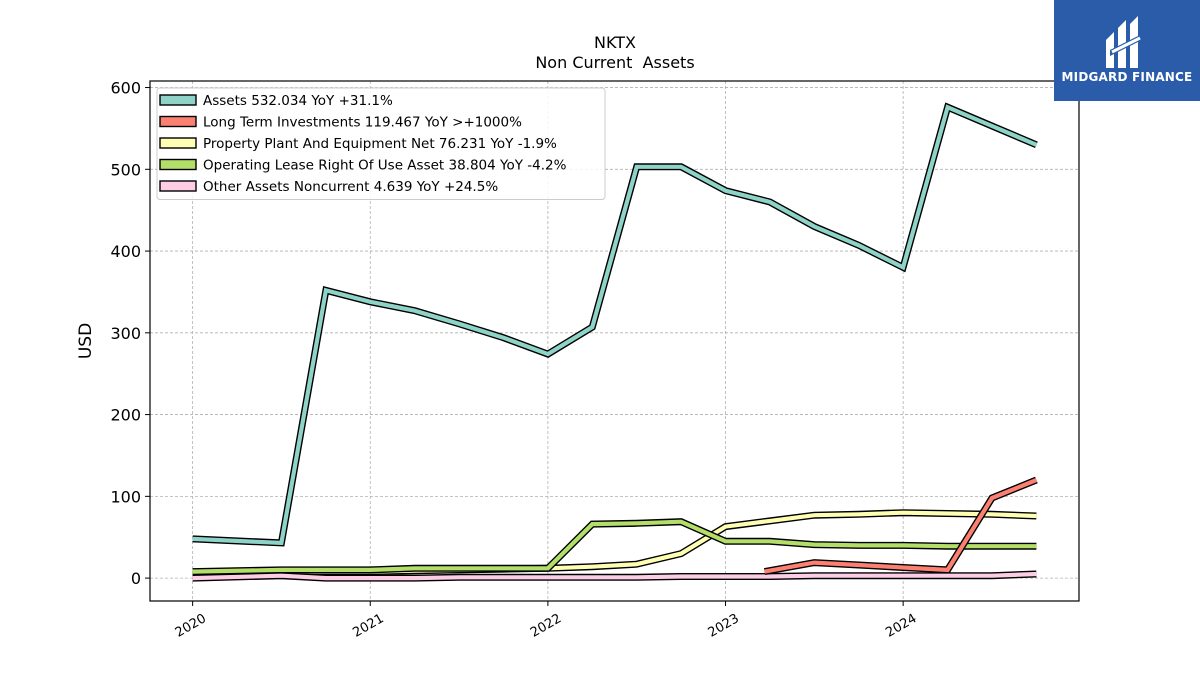 The width and height of the screenshot is (1200, 675). Describe the element at coordinates (125, 88) in the screenshot. I see `y-tick-label: 600` at that location.